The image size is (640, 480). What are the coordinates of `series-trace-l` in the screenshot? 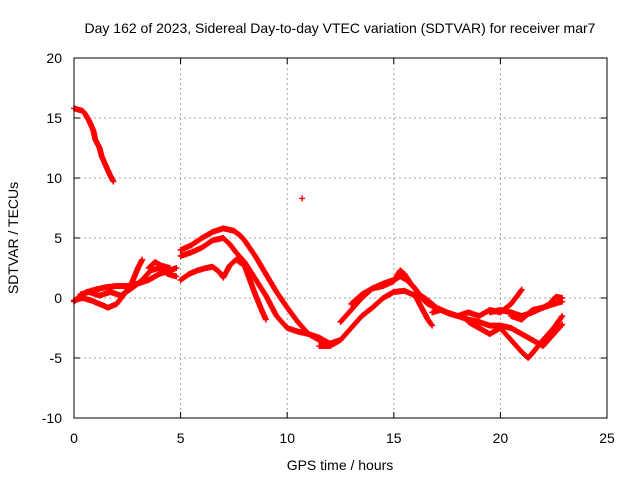 It's located at (515, 337).